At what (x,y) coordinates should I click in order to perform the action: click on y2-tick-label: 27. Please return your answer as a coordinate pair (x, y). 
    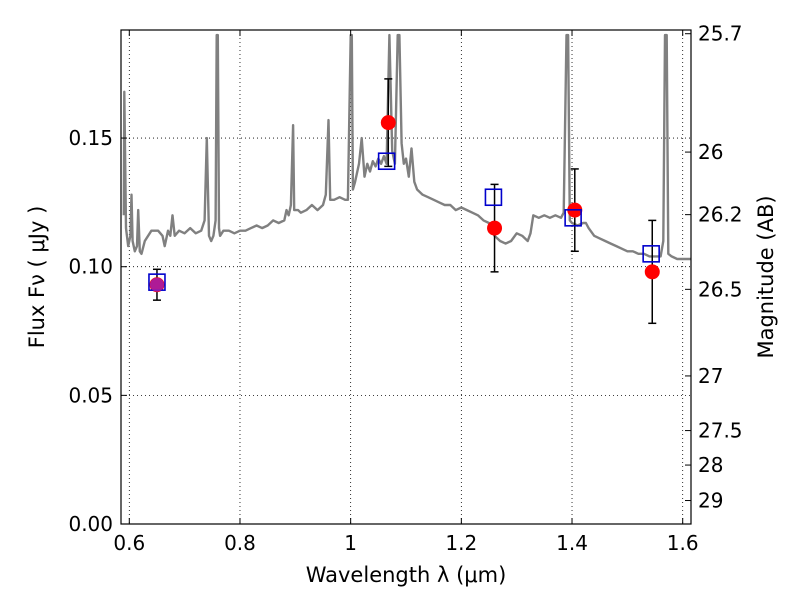
    Looking at the image, I should click on (710, 376).